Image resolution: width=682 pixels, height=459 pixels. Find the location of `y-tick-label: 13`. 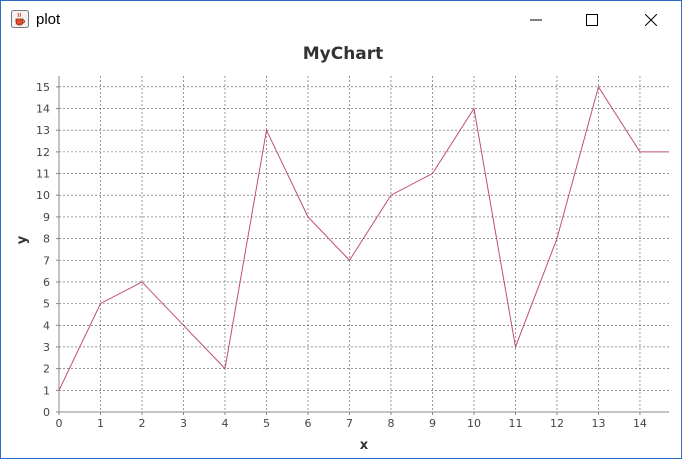

y-tick-label: 13 is located at coordinates (43, 130).